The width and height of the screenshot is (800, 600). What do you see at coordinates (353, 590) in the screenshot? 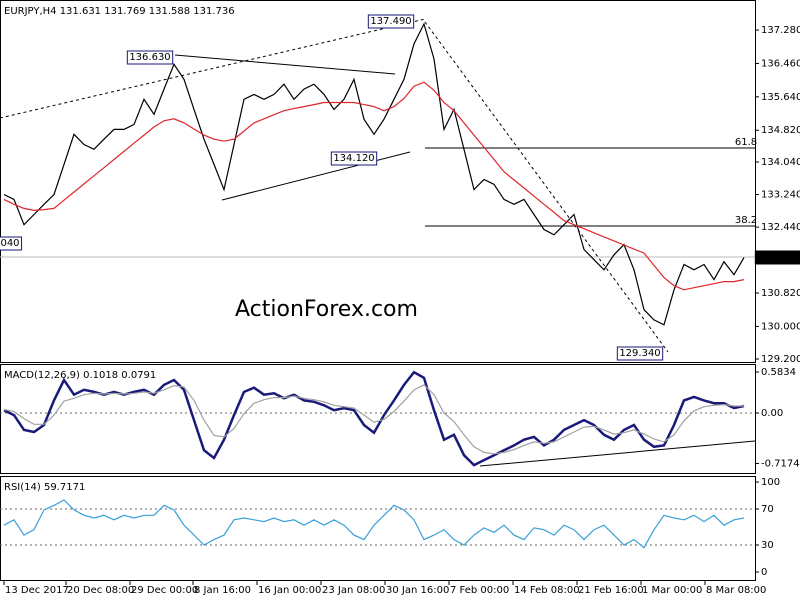
I see `x-tick-label: 23 Jan 08:00` at bounding box center [353, 590].